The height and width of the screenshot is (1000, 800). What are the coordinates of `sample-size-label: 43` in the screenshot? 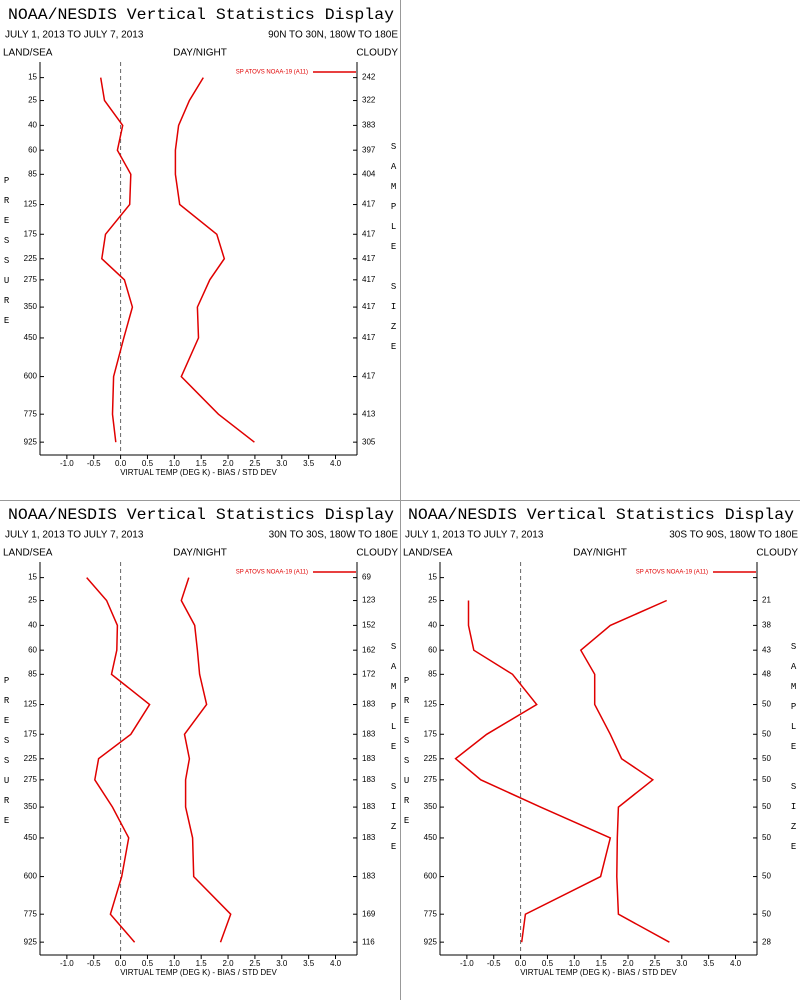 It's located at (766, 649).